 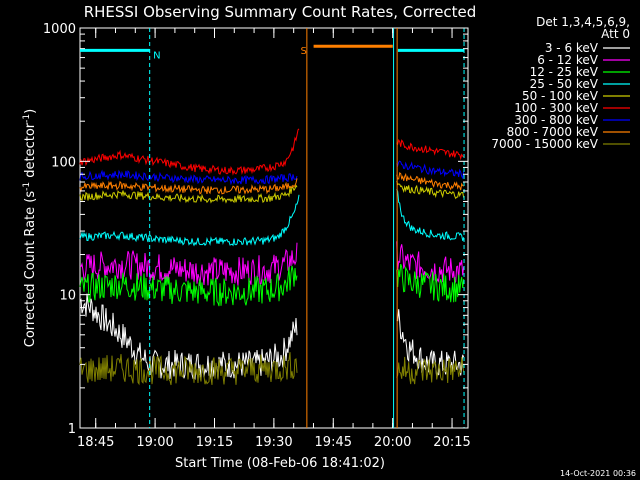 I want to click on y-axis-label-end: ), so click(x=30, y=111).